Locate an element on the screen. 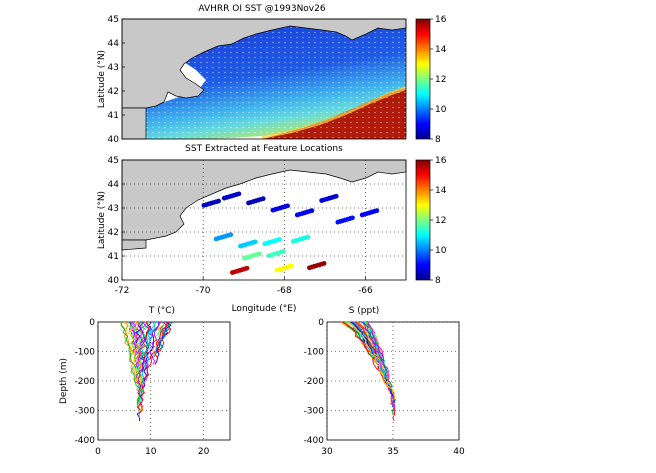  panel-salinity: S (ppt) 0 -100 -200 -300 -400 30 35 40 is located at coordinates (384, 381).